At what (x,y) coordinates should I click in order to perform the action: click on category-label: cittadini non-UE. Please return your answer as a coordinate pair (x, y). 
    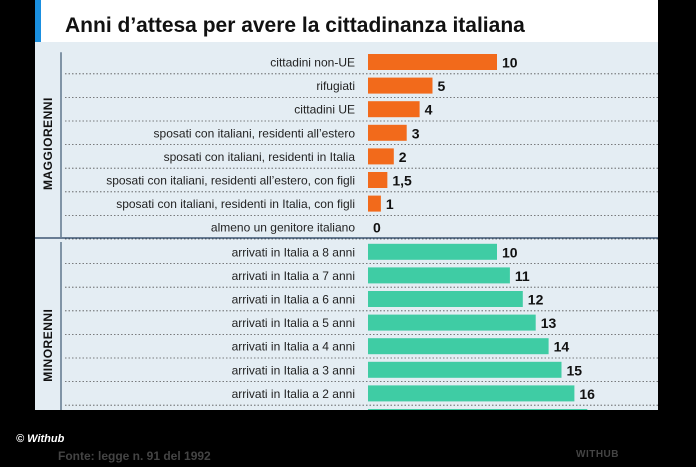
    Looking at the image, I should click on (312, 63).